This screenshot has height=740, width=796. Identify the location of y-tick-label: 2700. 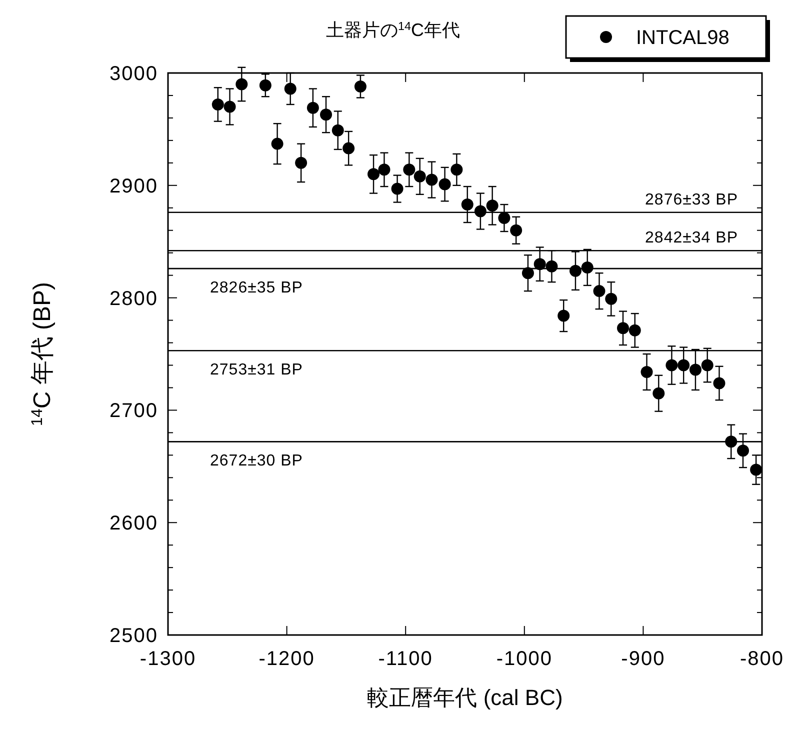
(134, 411).